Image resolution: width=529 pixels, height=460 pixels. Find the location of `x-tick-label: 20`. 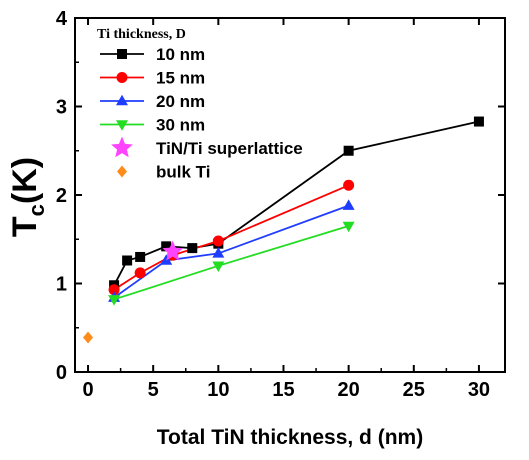

x-tick-label: 20 is located at coordinates (349, 390).